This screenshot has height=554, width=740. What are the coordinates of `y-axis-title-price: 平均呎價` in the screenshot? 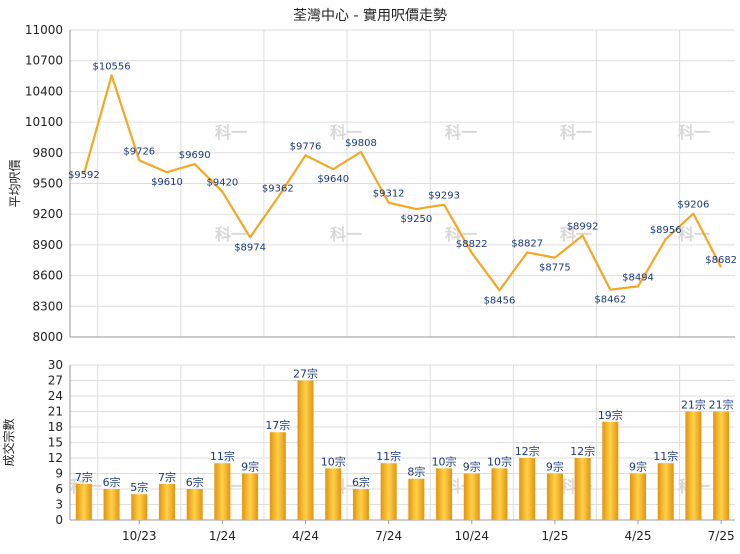 It's located at (15, 183).